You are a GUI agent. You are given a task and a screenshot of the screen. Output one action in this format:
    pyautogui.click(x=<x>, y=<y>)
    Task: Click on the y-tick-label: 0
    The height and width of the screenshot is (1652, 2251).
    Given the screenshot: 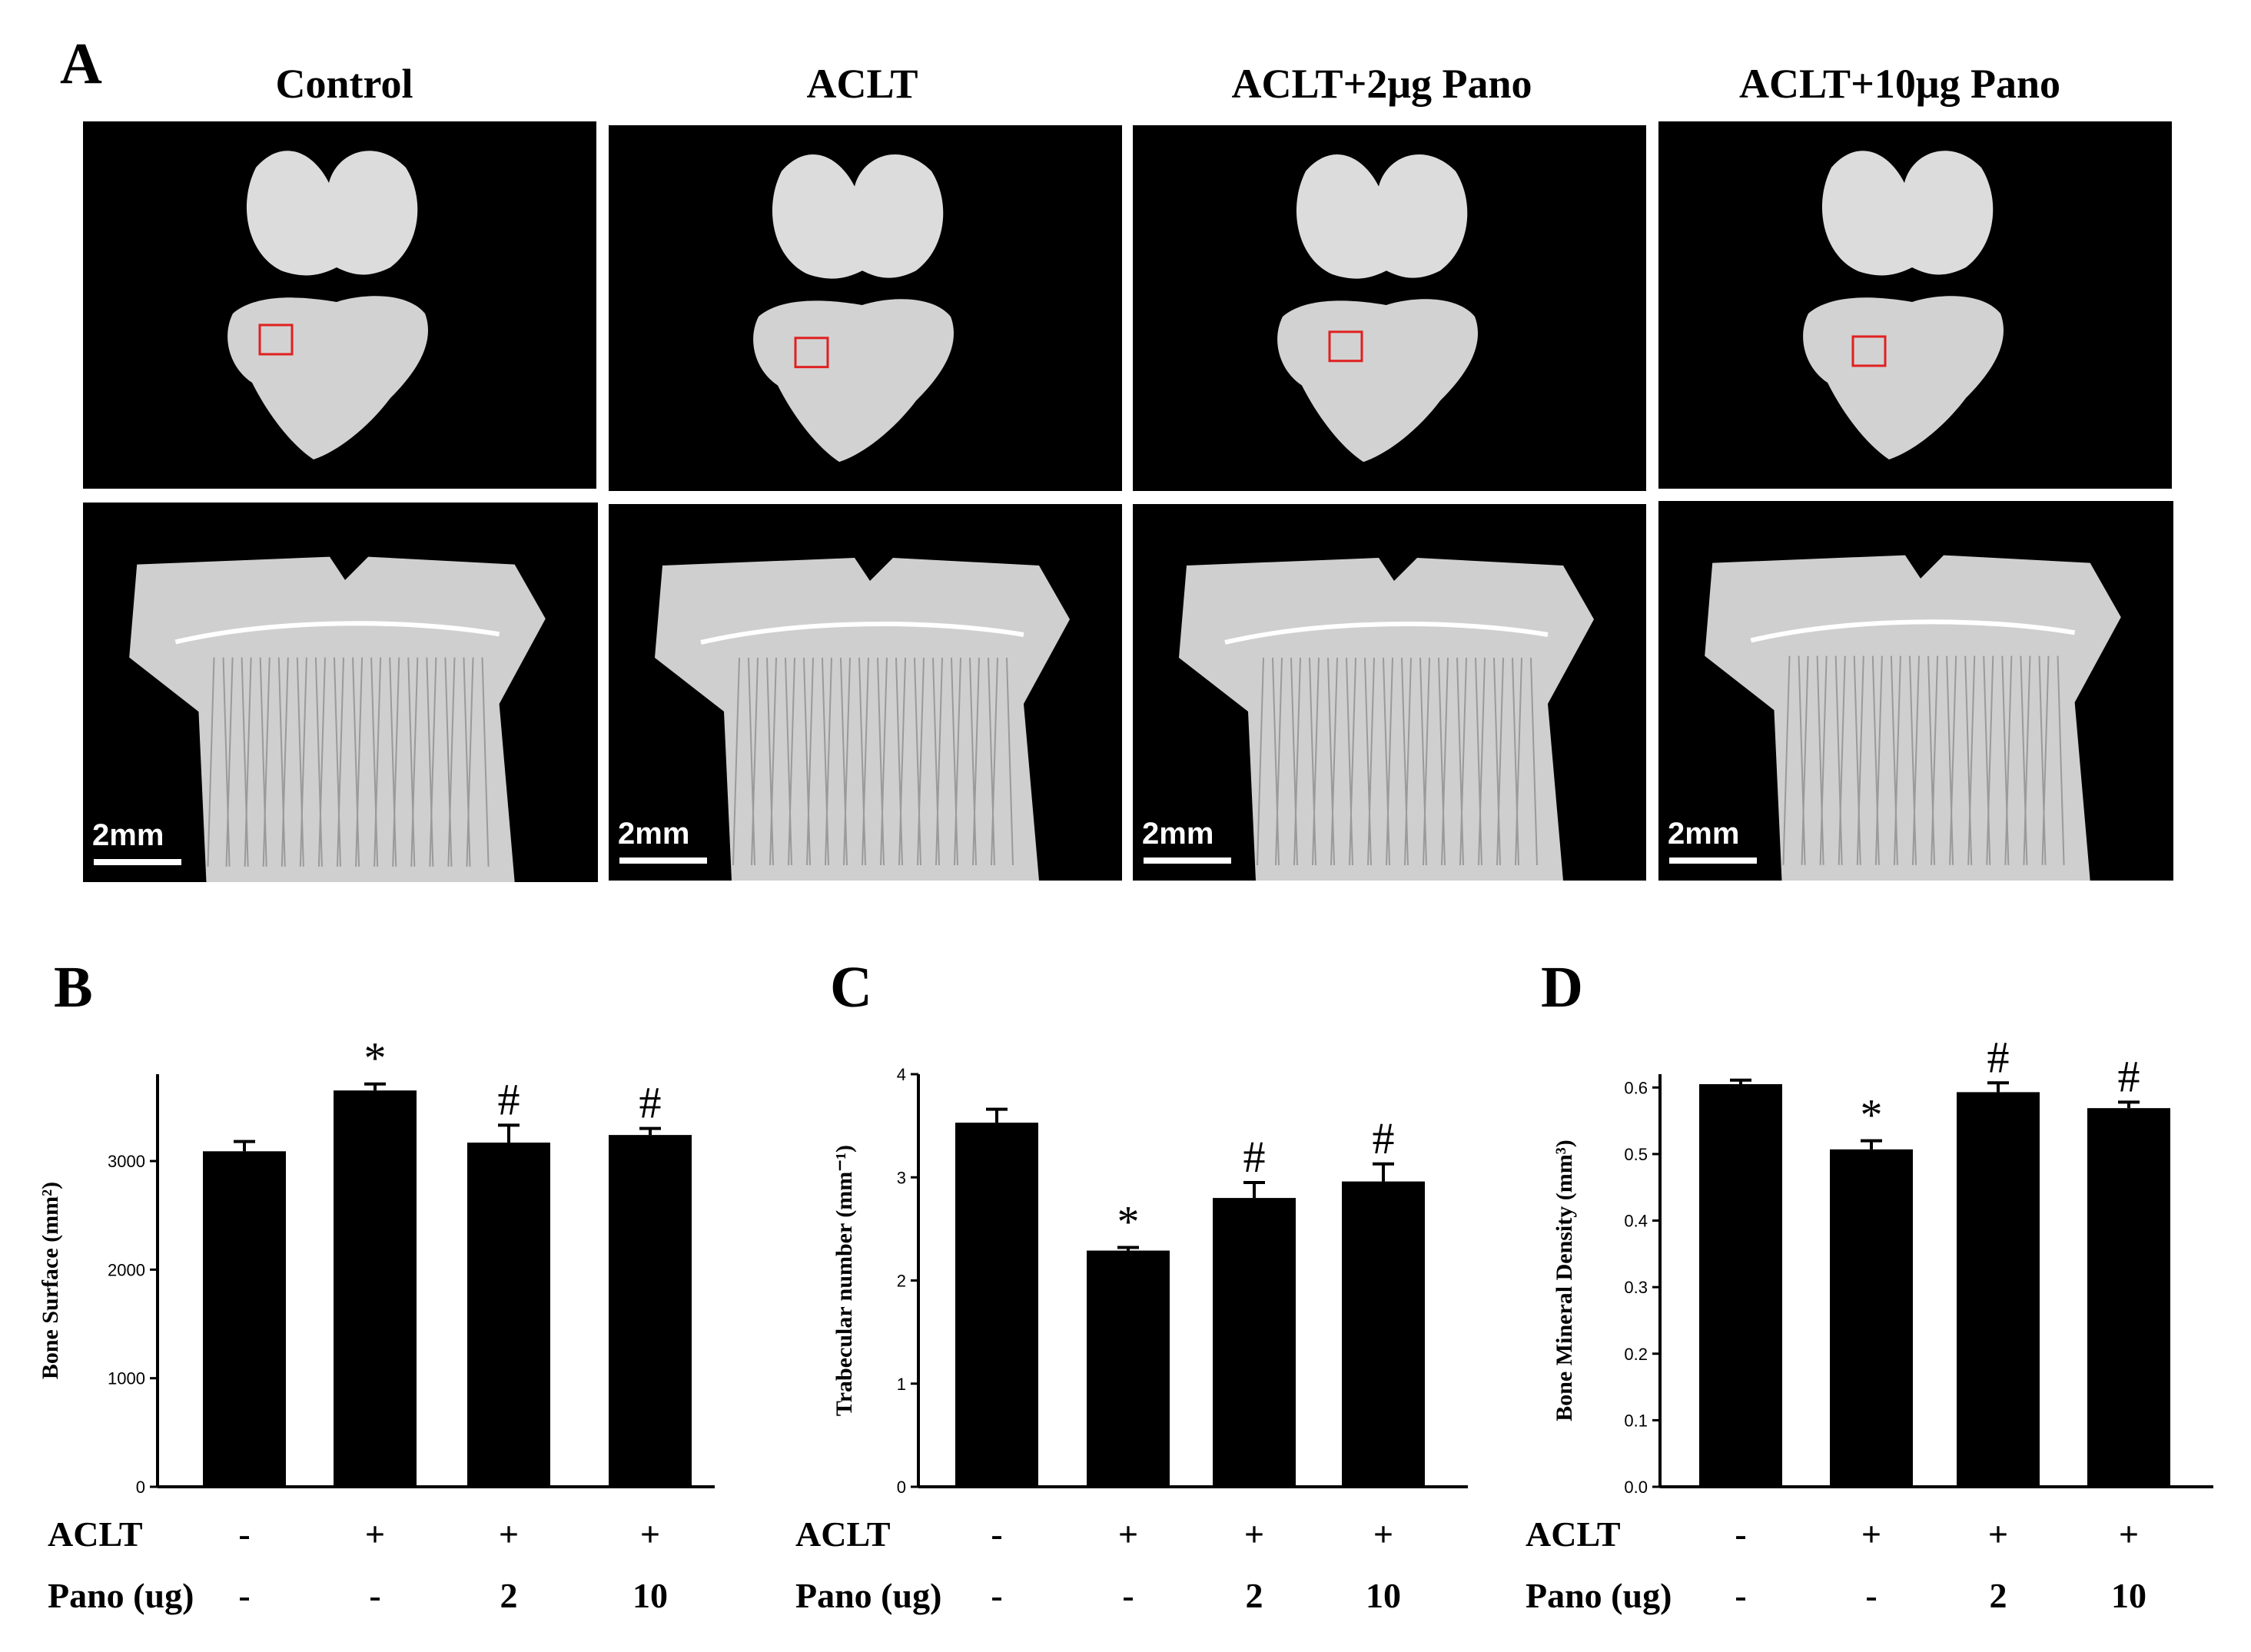 What is the action you would take?
    pyautogui.click(x=901, y=1487)
    